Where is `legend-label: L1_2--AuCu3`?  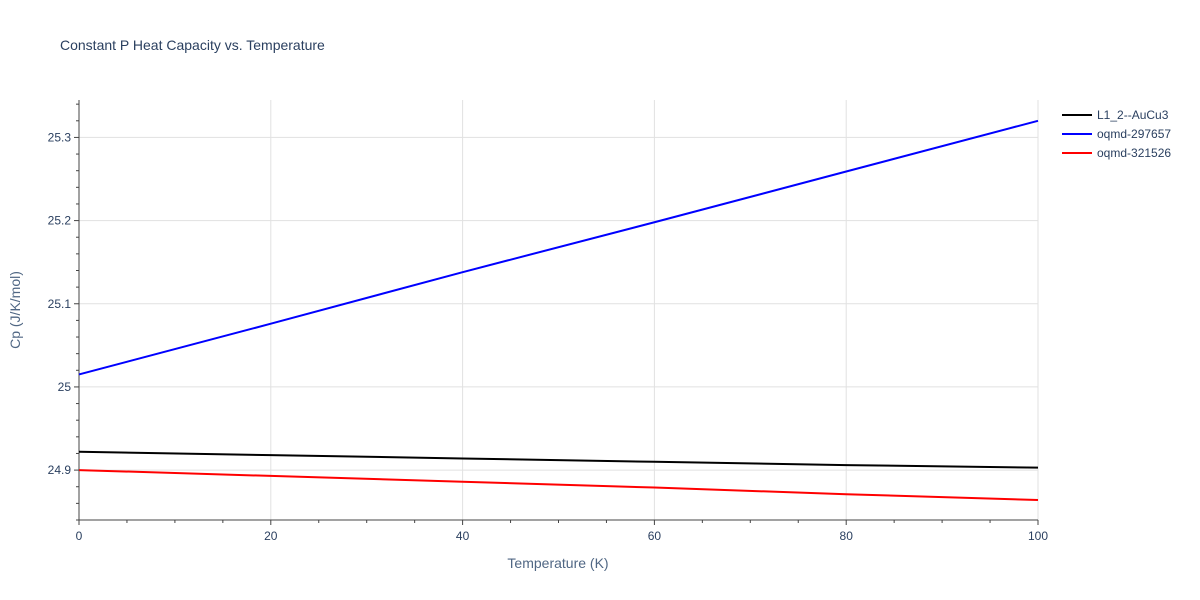
legend-label: L1_2--AuCu3 is located at coordinates (1133, 115).